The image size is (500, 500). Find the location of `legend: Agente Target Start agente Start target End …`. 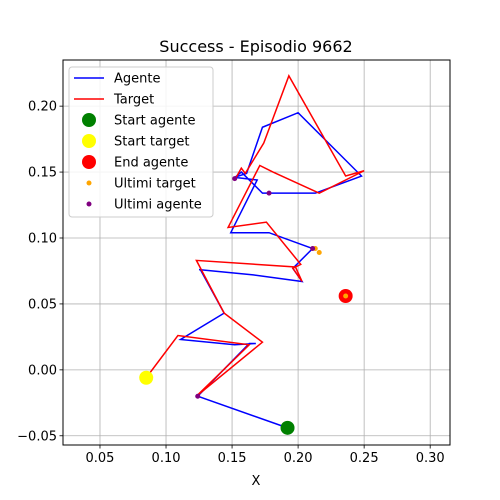

legend: Agente Target Start agente Start target End … is located at coordinates (141, 142).